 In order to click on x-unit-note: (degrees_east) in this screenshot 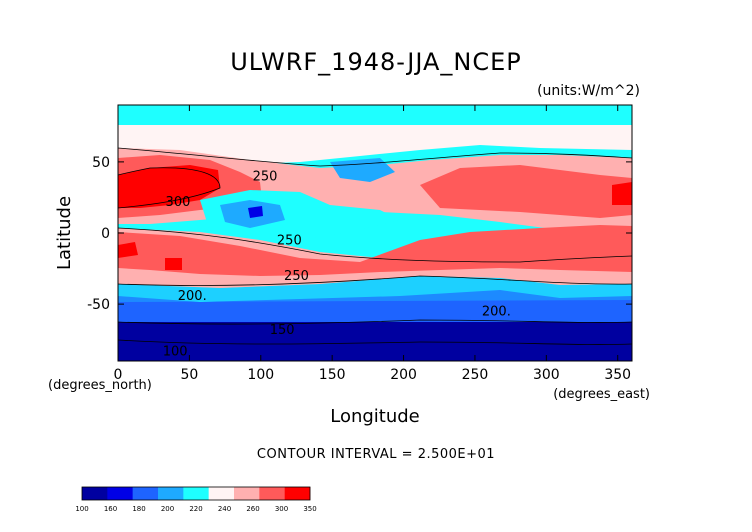, I will do `click(601, 394)`.